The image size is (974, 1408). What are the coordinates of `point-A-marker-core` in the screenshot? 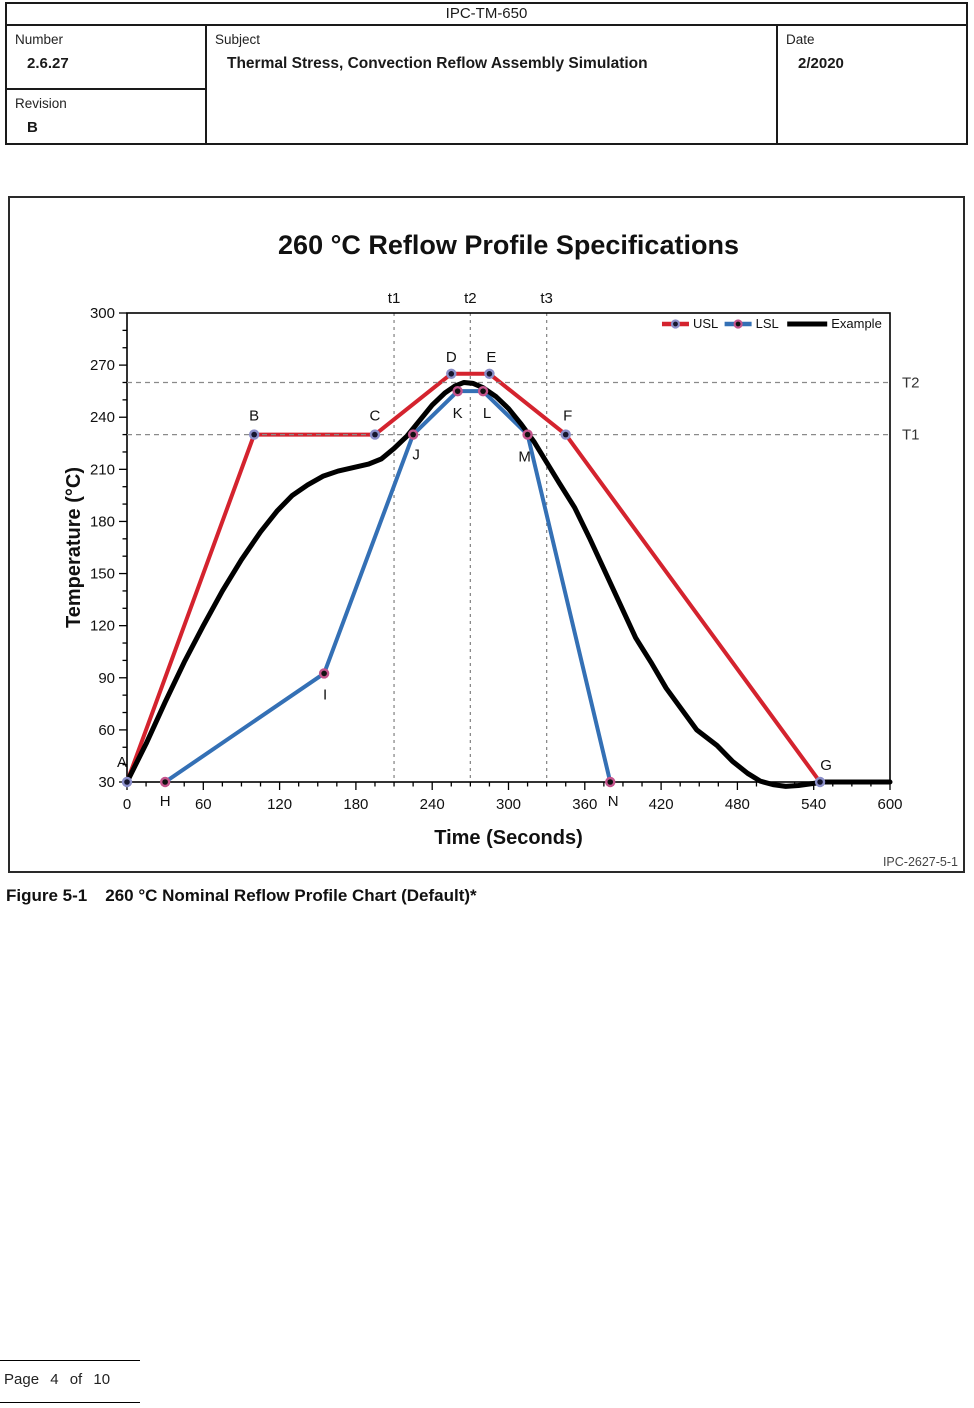 It's located at (127, 782).